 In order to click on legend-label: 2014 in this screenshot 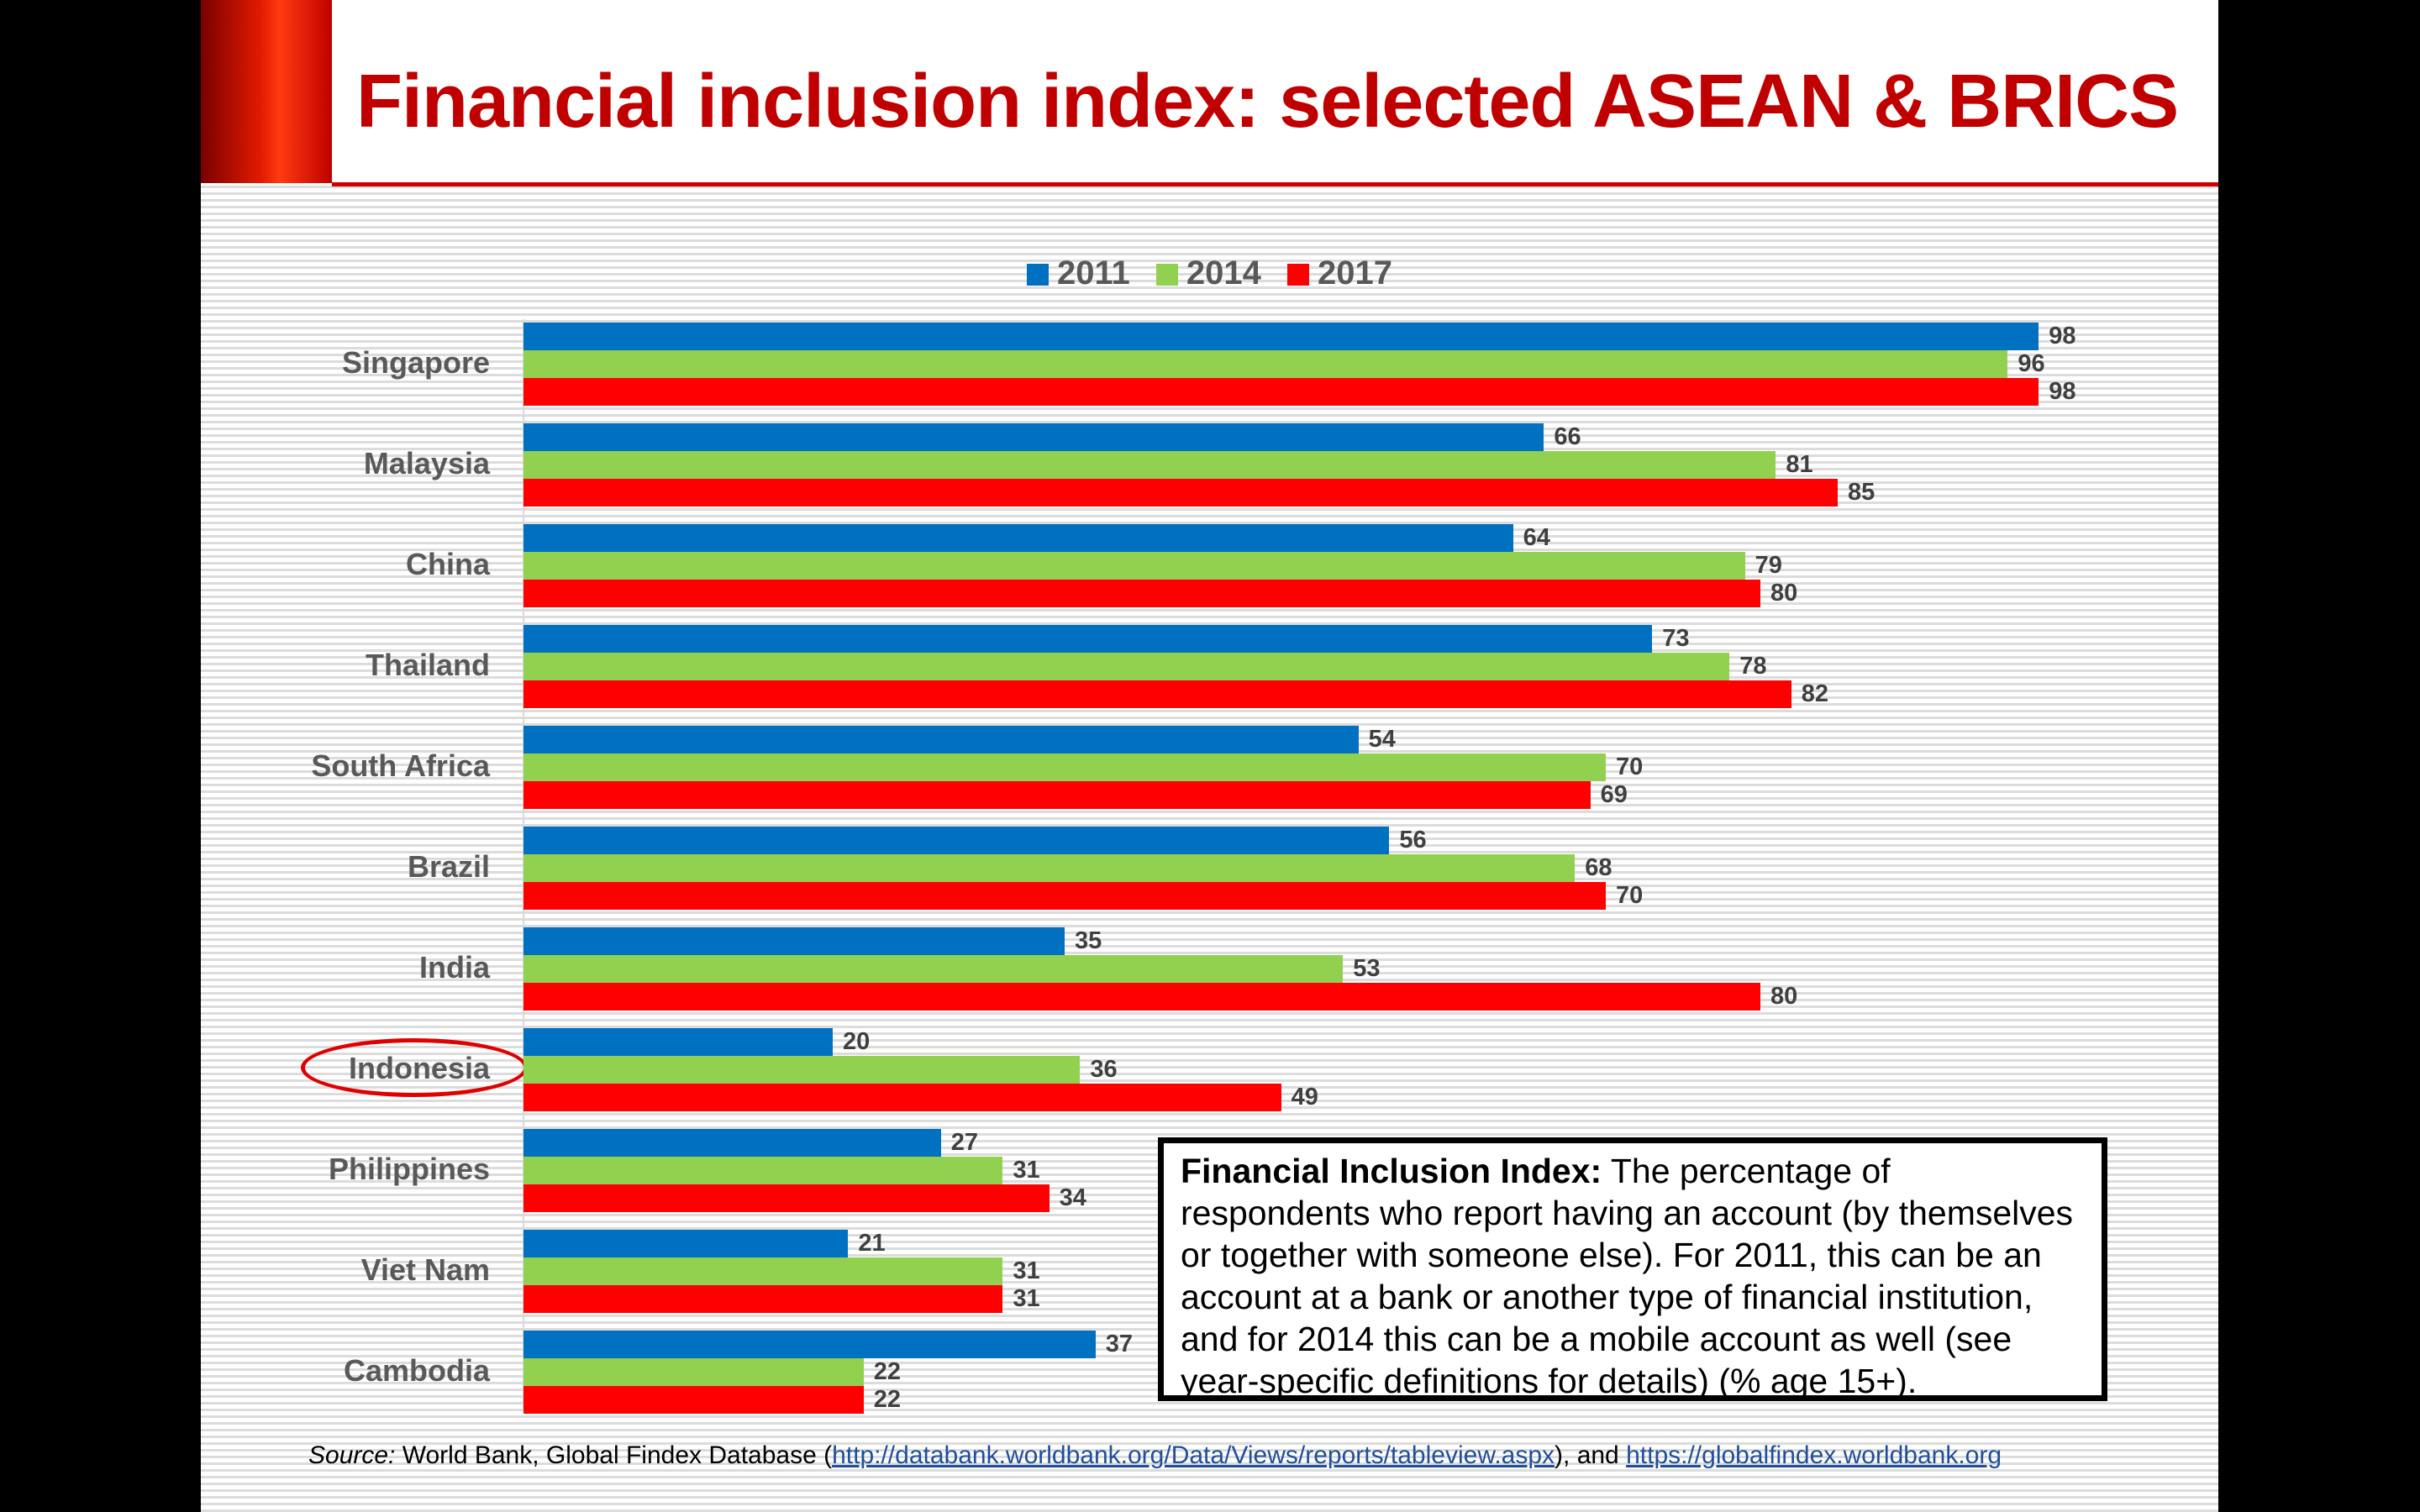, I will do `click(1224, 273)`.